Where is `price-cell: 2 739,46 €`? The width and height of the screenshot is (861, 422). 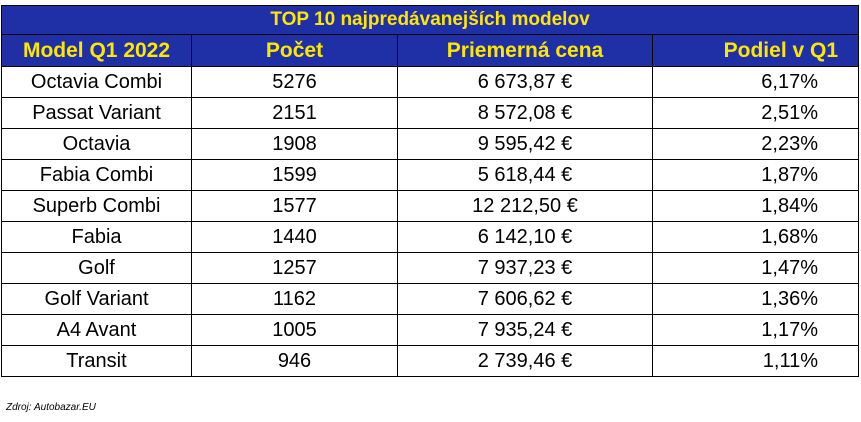
price-cell: 2 739,46 € is located at coordinates (525, 361).